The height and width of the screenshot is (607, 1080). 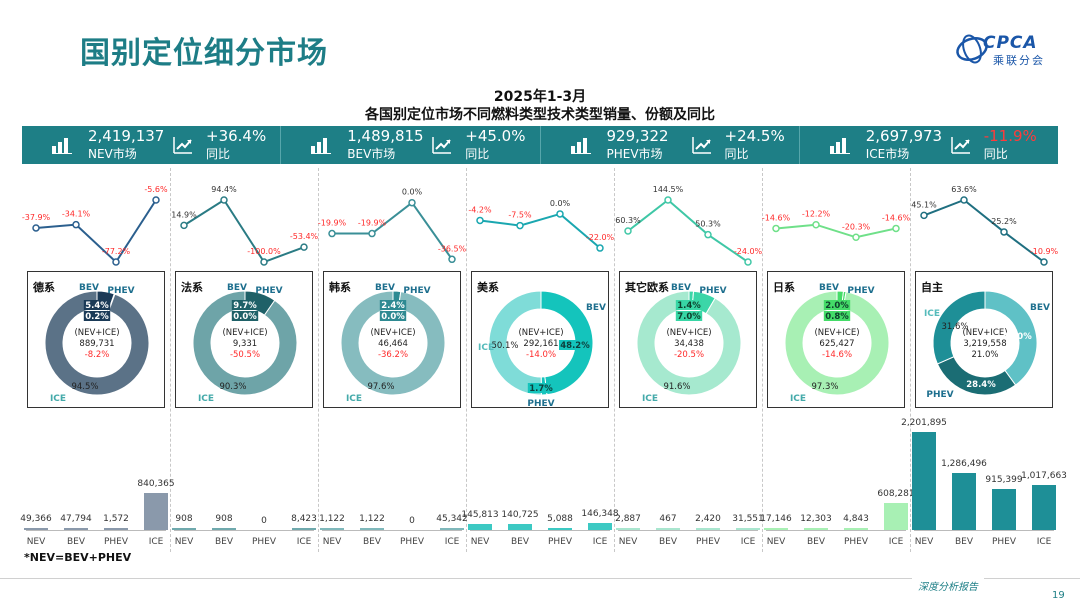 What do you see at coordinates (824, 387) in the screenshot?
I see `share-label-ice: 97.3%` at bounding box center [824, 387].